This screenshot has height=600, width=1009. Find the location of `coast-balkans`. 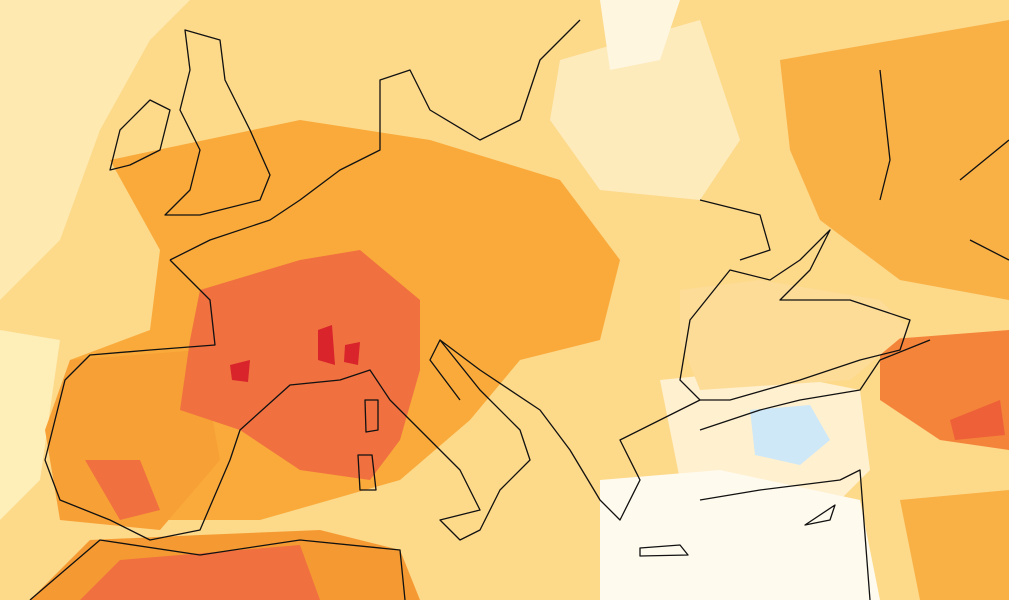

coast-balkans is located at coordinates (570, 430).